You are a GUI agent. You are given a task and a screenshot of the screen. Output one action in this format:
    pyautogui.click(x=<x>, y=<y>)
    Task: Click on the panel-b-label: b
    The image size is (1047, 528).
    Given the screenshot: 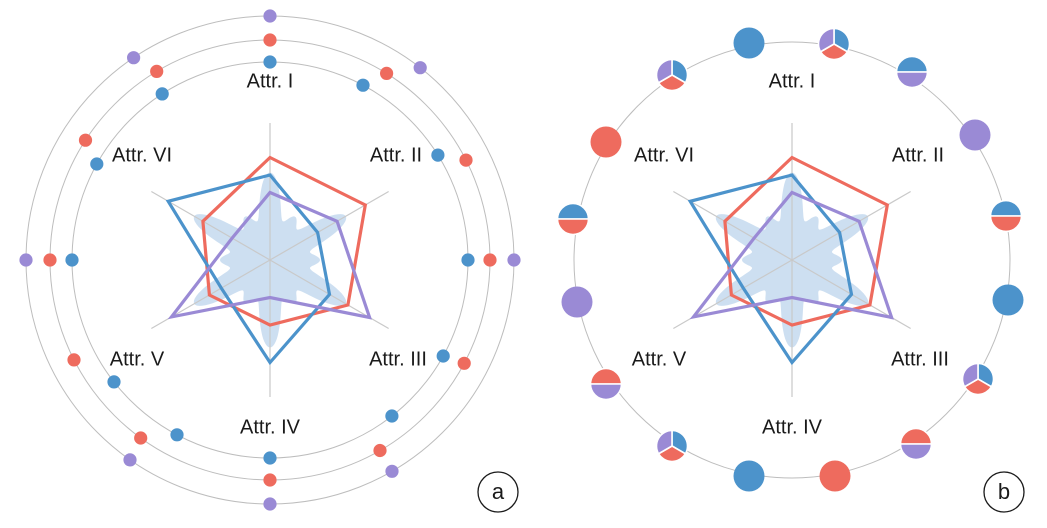 What is the action you would take?
    pyautogui.click(x=1004, y=491)
    